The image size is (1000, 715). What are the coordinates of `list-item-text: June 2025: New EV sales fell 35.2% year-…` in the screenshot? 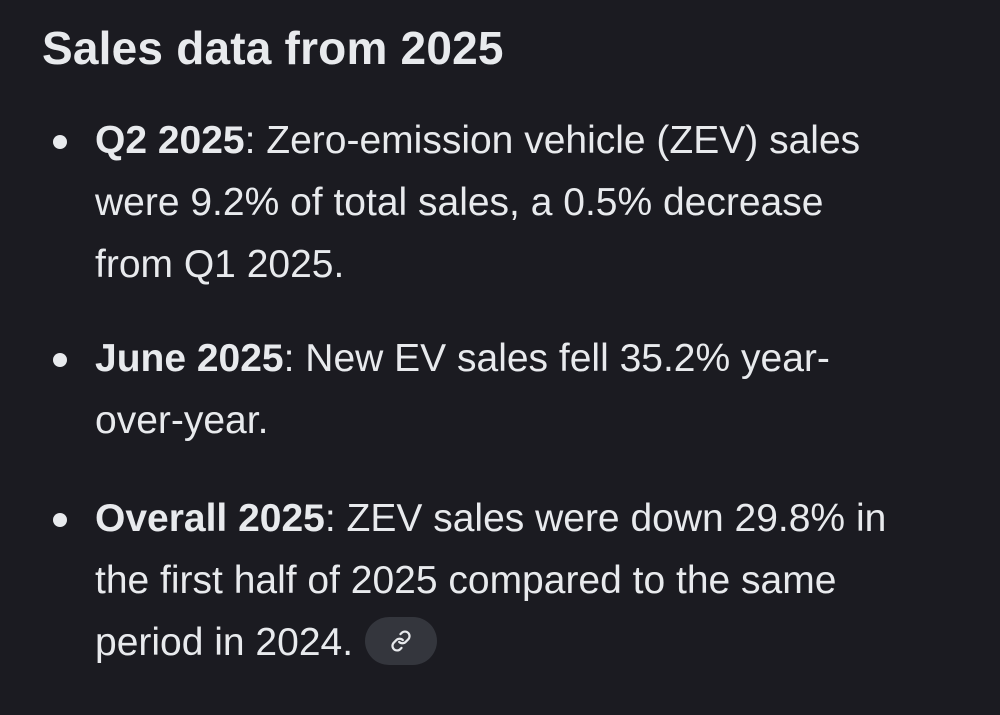 It's located at (525, 390).